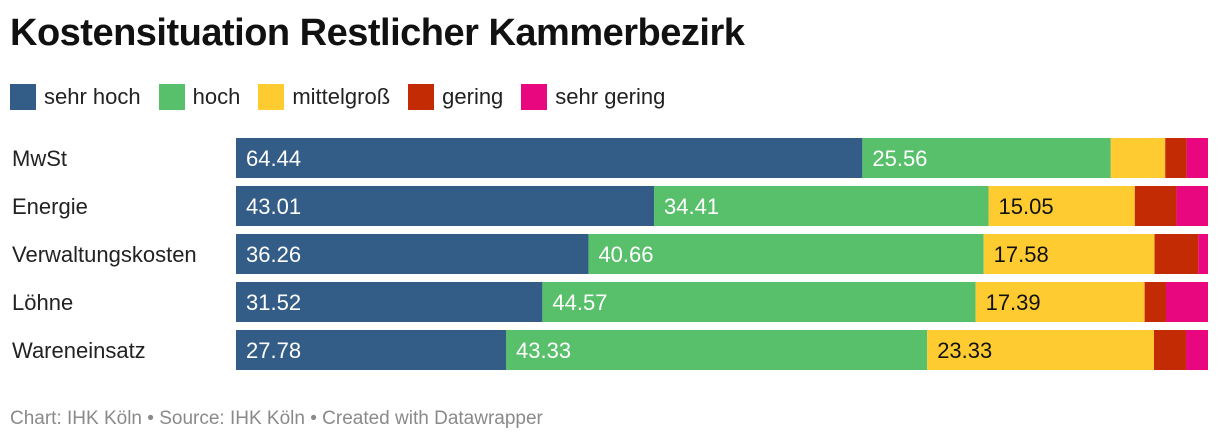  I want to click on value-label-mwst-hoch: 25.56, so click(899, 158).